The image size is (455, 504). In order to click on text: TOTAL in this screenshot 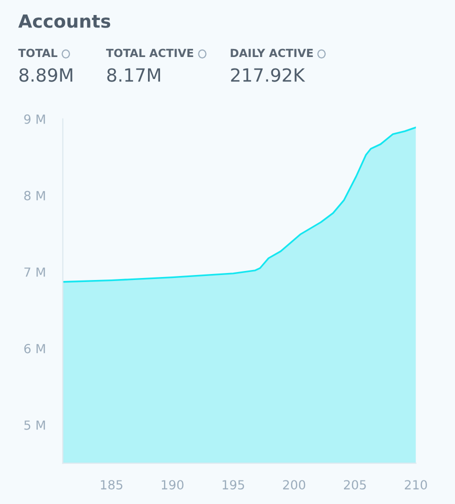, I will do `click(38, 53)`.